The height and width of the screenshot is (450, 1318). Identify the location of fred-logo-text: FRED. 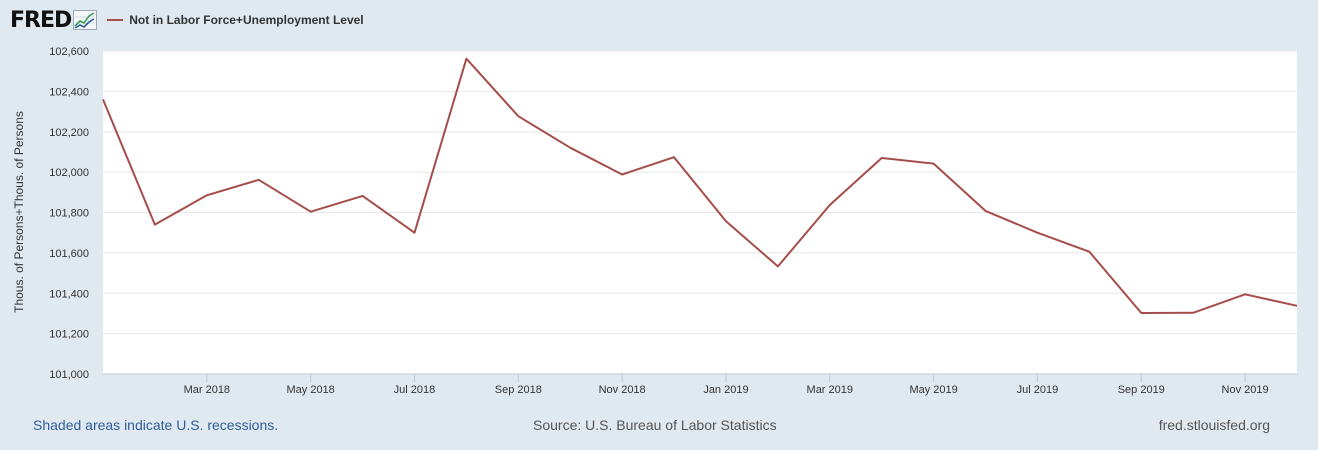
(41, 20).